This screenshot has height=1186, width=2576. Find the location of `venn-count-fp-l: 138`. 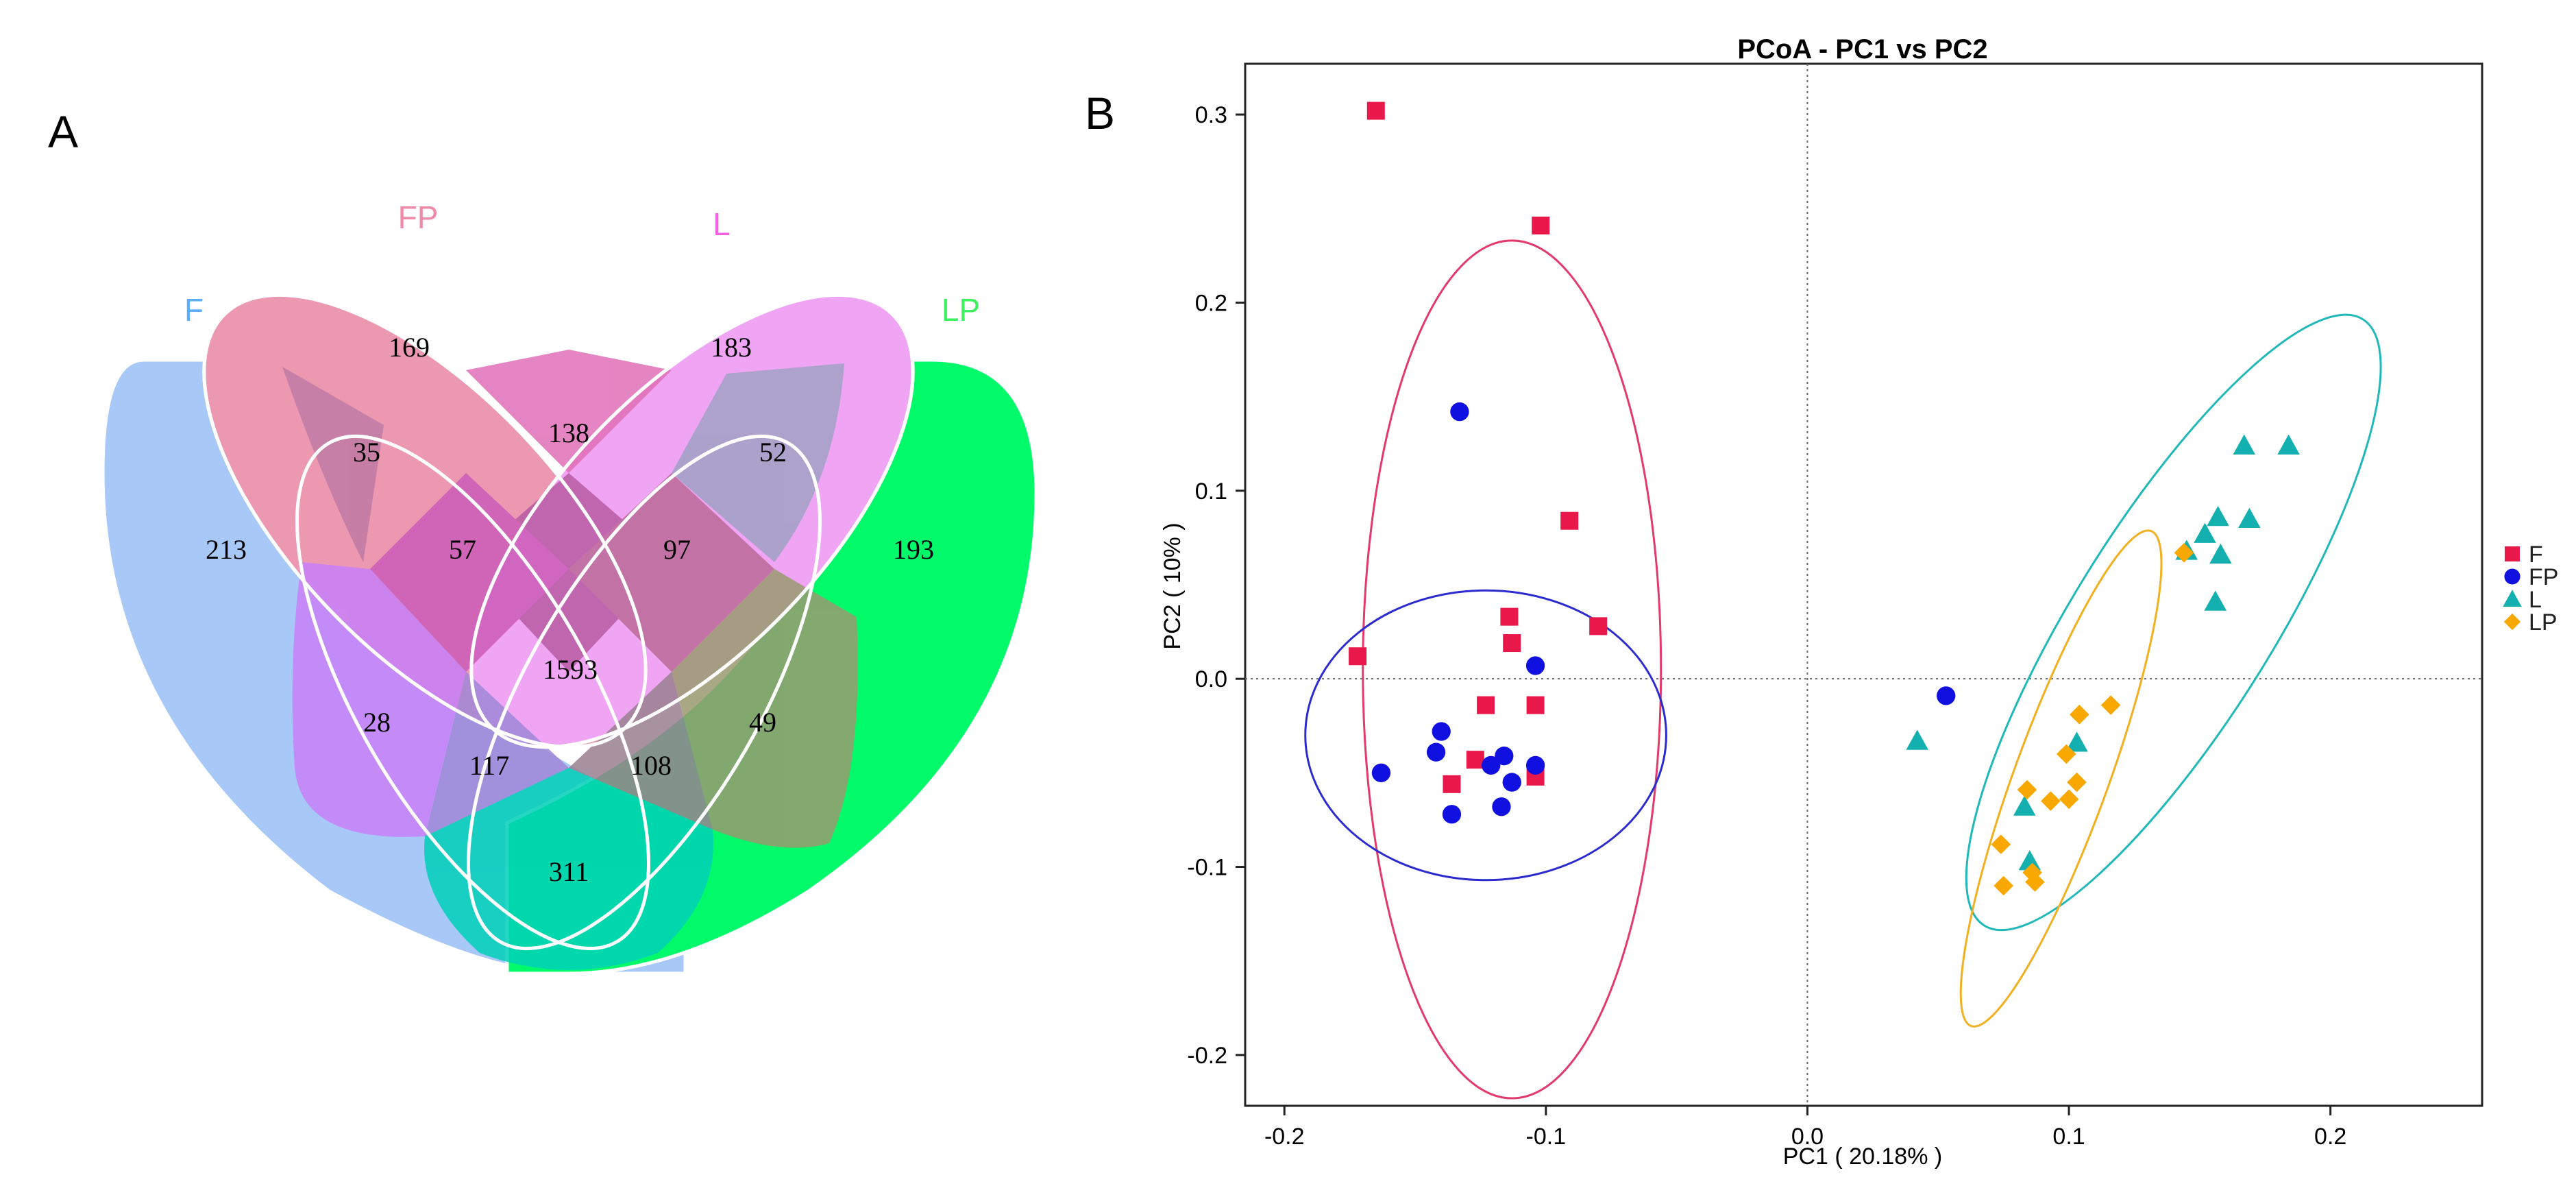

venn-count-fp-l: 138 is located at coordinates (569, 433).